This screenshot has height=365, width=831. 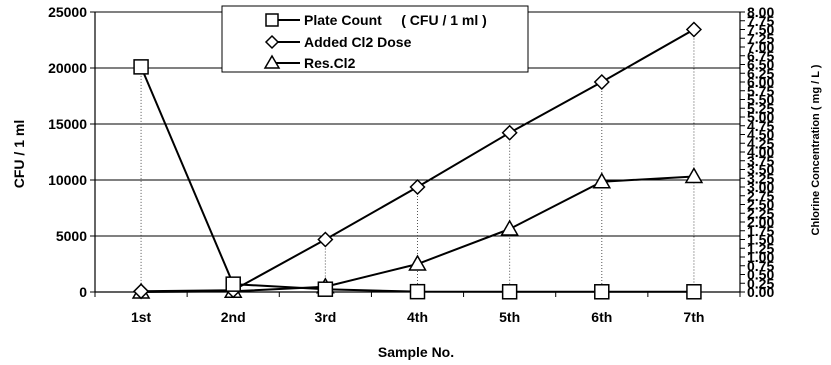 What do you see at coordinates (760, 292) in the screenshot?
I see `y2-tick-label: 0.00` at bounding box center [760, 292].